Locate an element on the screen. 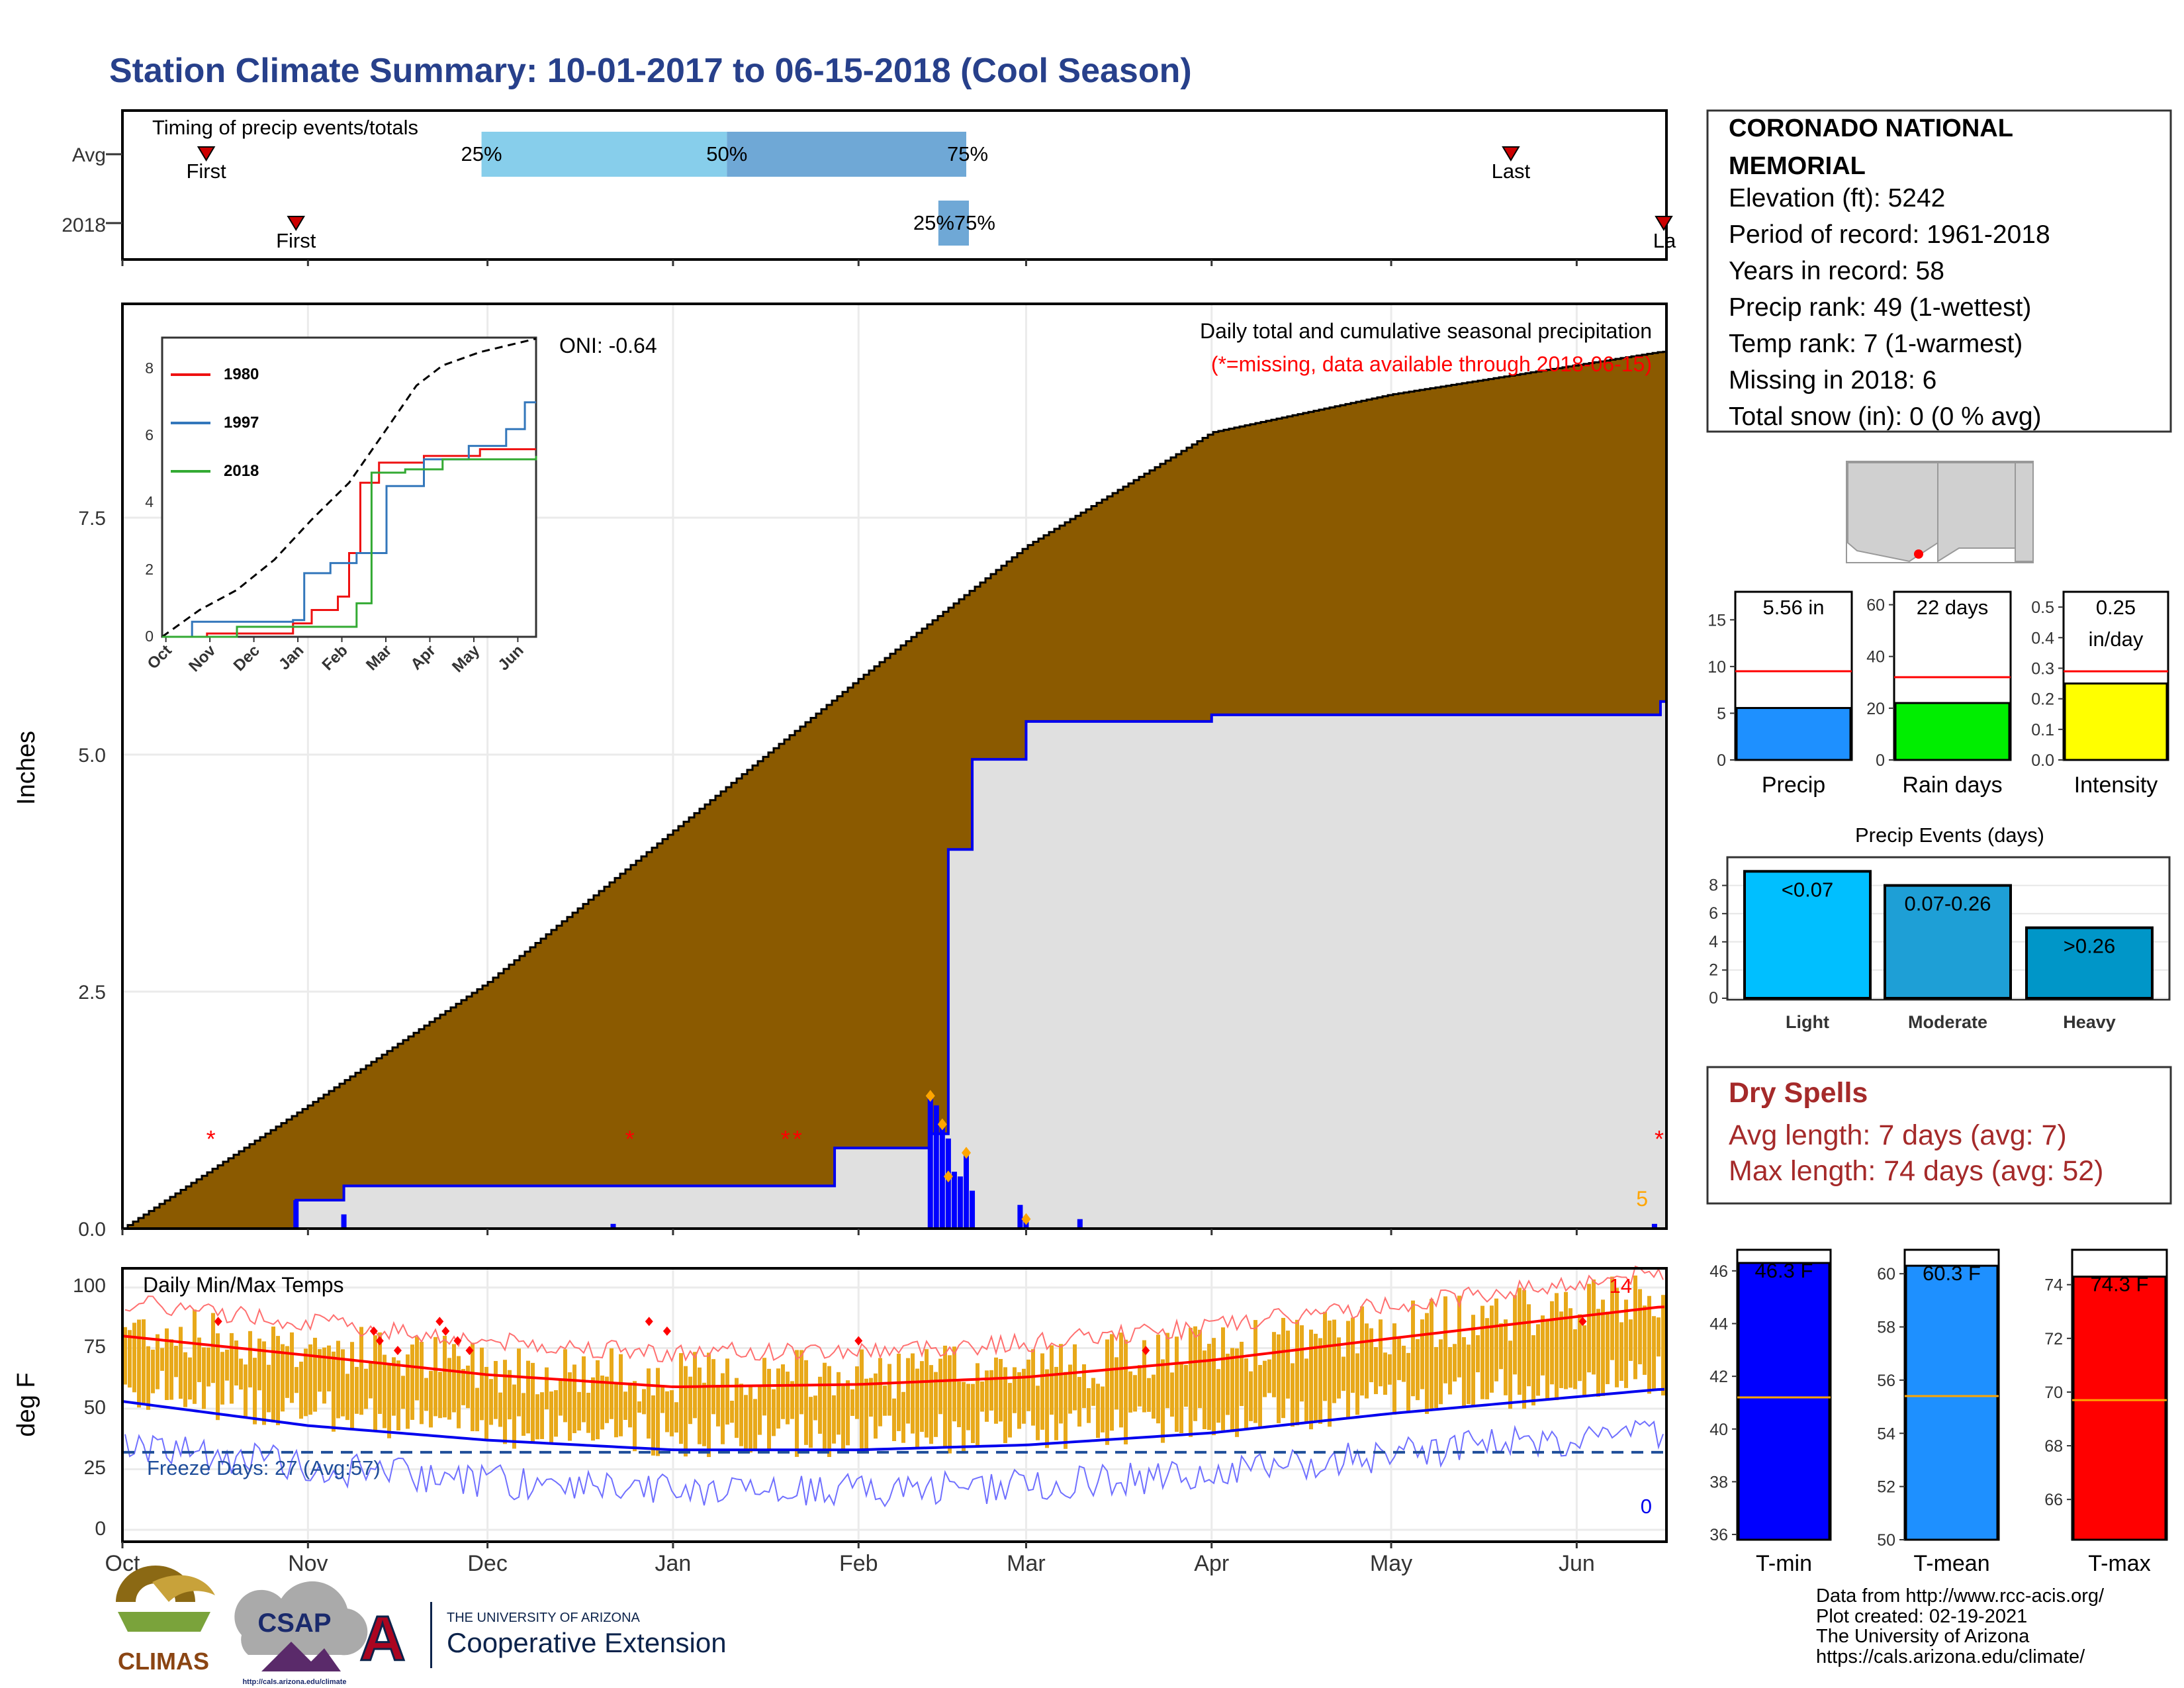  station-precip-rank: Precip rank: 49 (1-wettest) is located at coordinates (1880, 307).